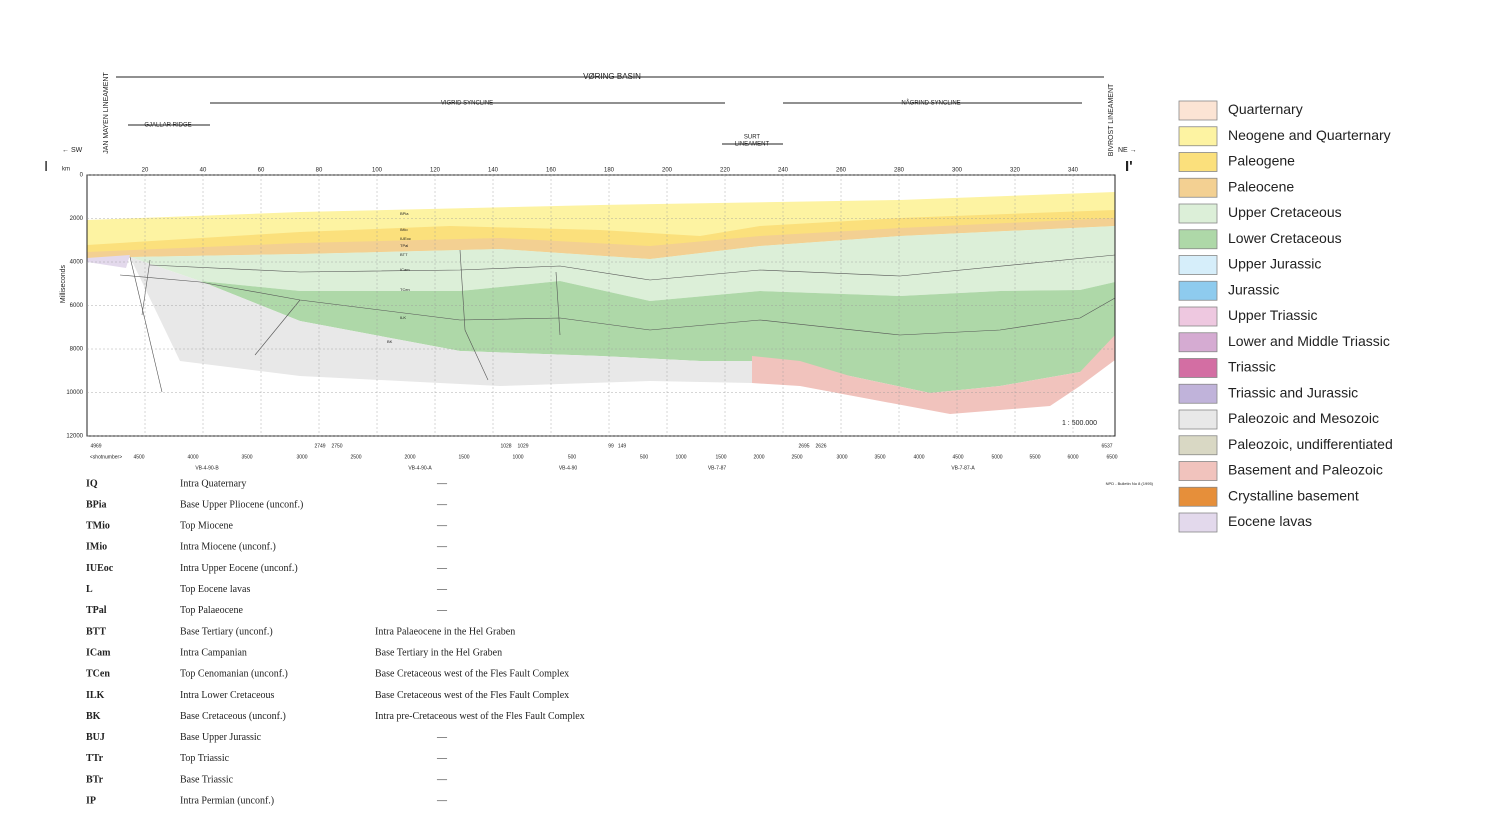 Image resolution: width=1490 pixels, height=836 pixels. What do you see at coordinates (441, 321) in the screenshot?
I see `layer-paleozoic-mesozoic` at bounding box center [441, 321].